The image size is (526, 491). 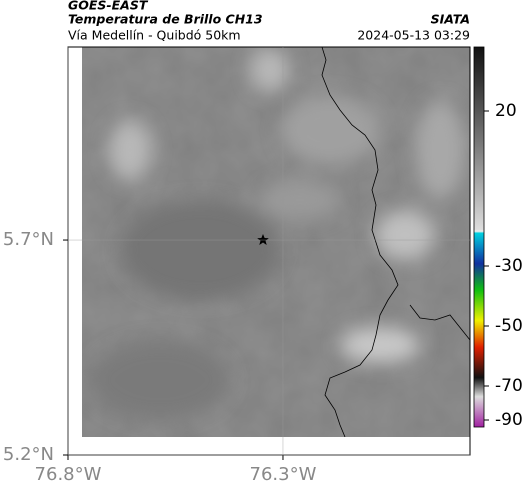 What do you see at coordinates (509, 420) in the screenshot?
I see `colorbar-tick-label: -90` at bounding box center [509, 420].